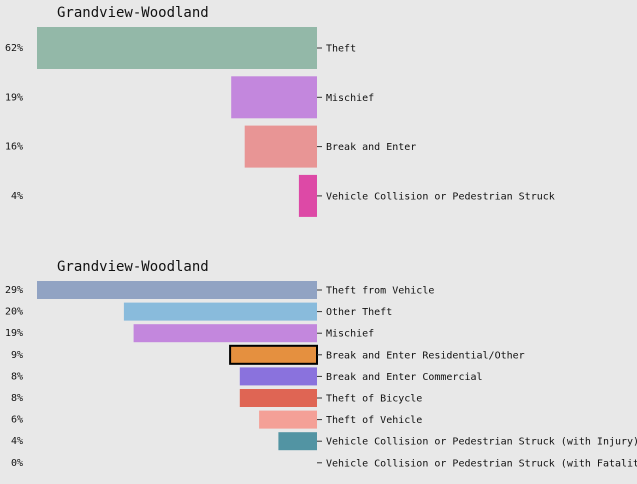 The width and height of the screenshot is (637, 484). I want to click on top-value-label-0: 62%, so click(14, 48).